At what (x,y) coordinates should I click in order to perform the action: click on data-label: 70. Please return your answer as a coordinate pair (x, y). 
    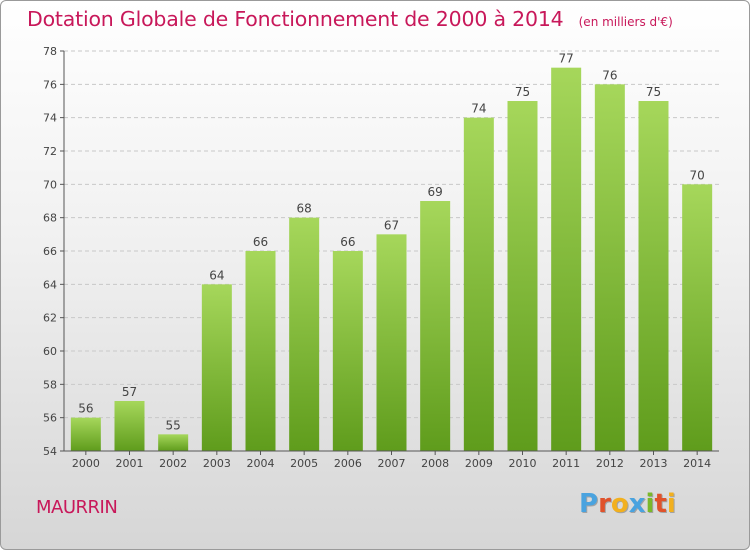
    Looking at the image, I should click on (697, 175).